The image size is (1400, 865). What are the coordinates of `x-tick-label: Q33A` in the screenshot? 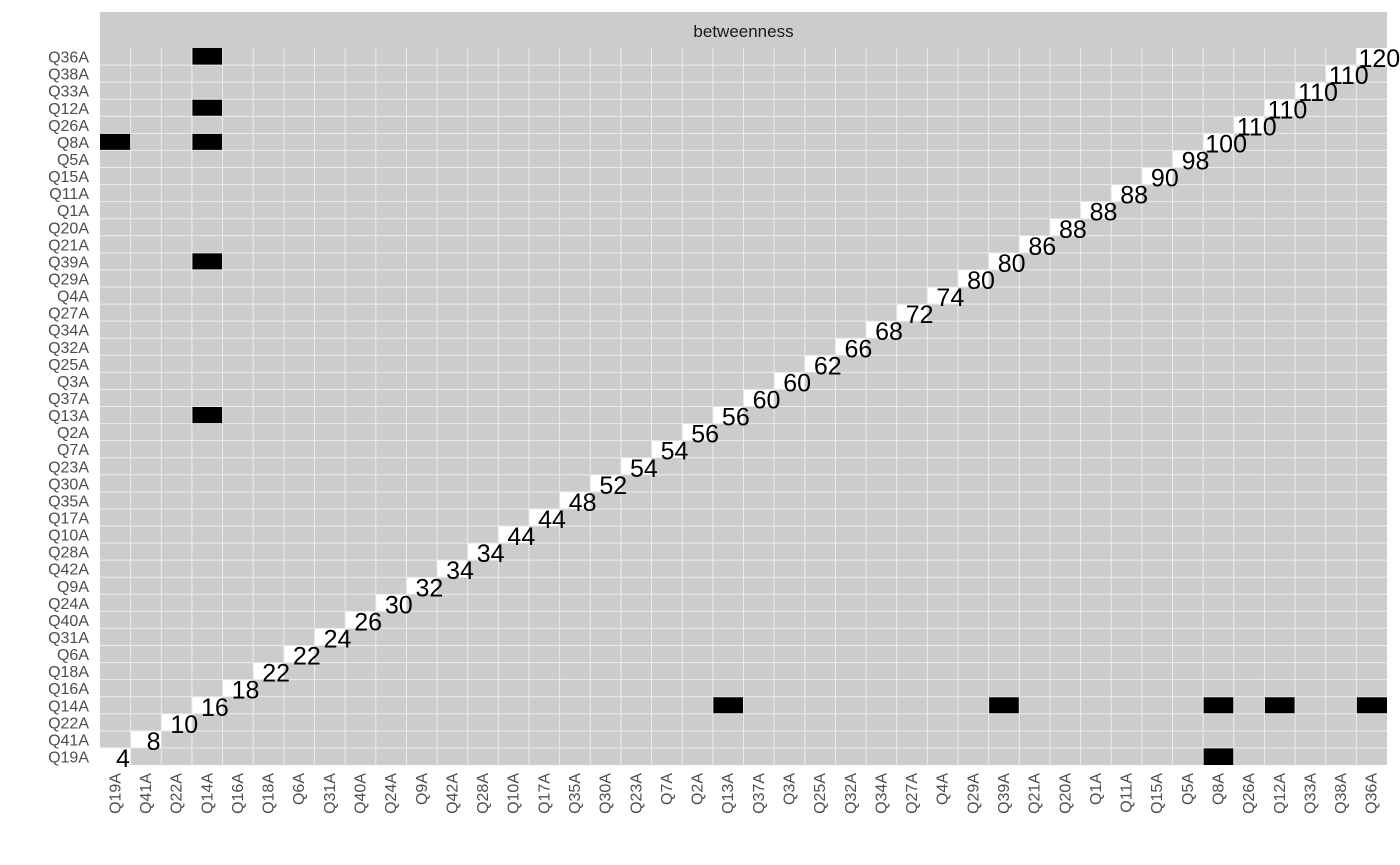 It's located at (1310, 793).